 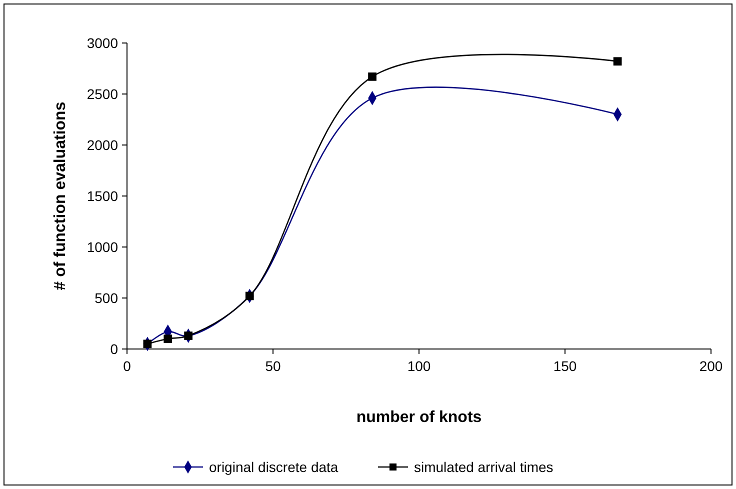 What do you see at coordinates (102, 144) in the screenshot?
I see `y-tick-label: 2000` at bounding box center [102, 144].